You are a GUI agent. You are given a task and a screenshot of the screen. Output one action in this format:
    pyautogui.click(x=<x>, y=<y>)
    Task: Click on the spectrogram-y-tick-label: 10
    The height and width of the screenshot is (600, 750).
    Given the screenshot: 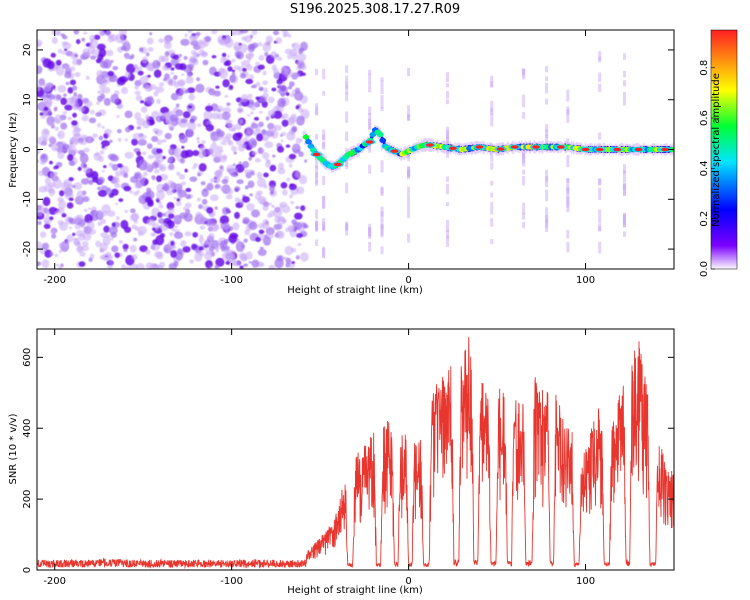 What is the action you would take?
    pyautogui.click(x=27, y=99)
    